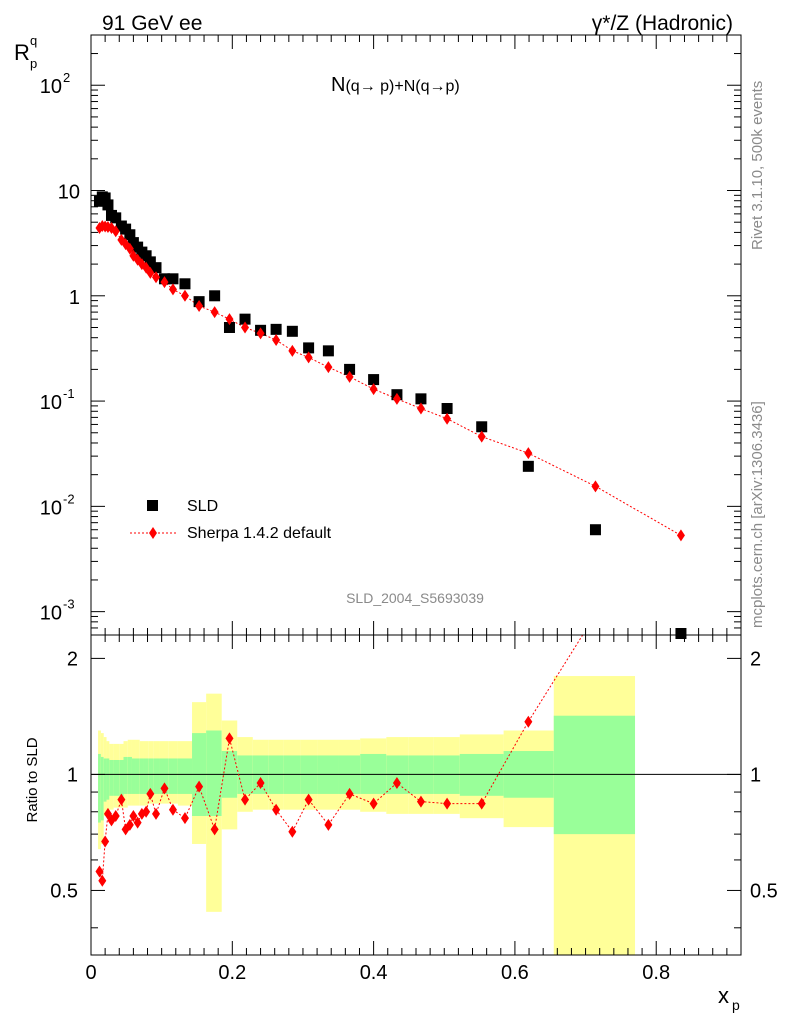 Image resolution: width=786 pixels, height=1024 pixels. I want to click on ratio-y-tick-label-left: 2, so click(72, 659).